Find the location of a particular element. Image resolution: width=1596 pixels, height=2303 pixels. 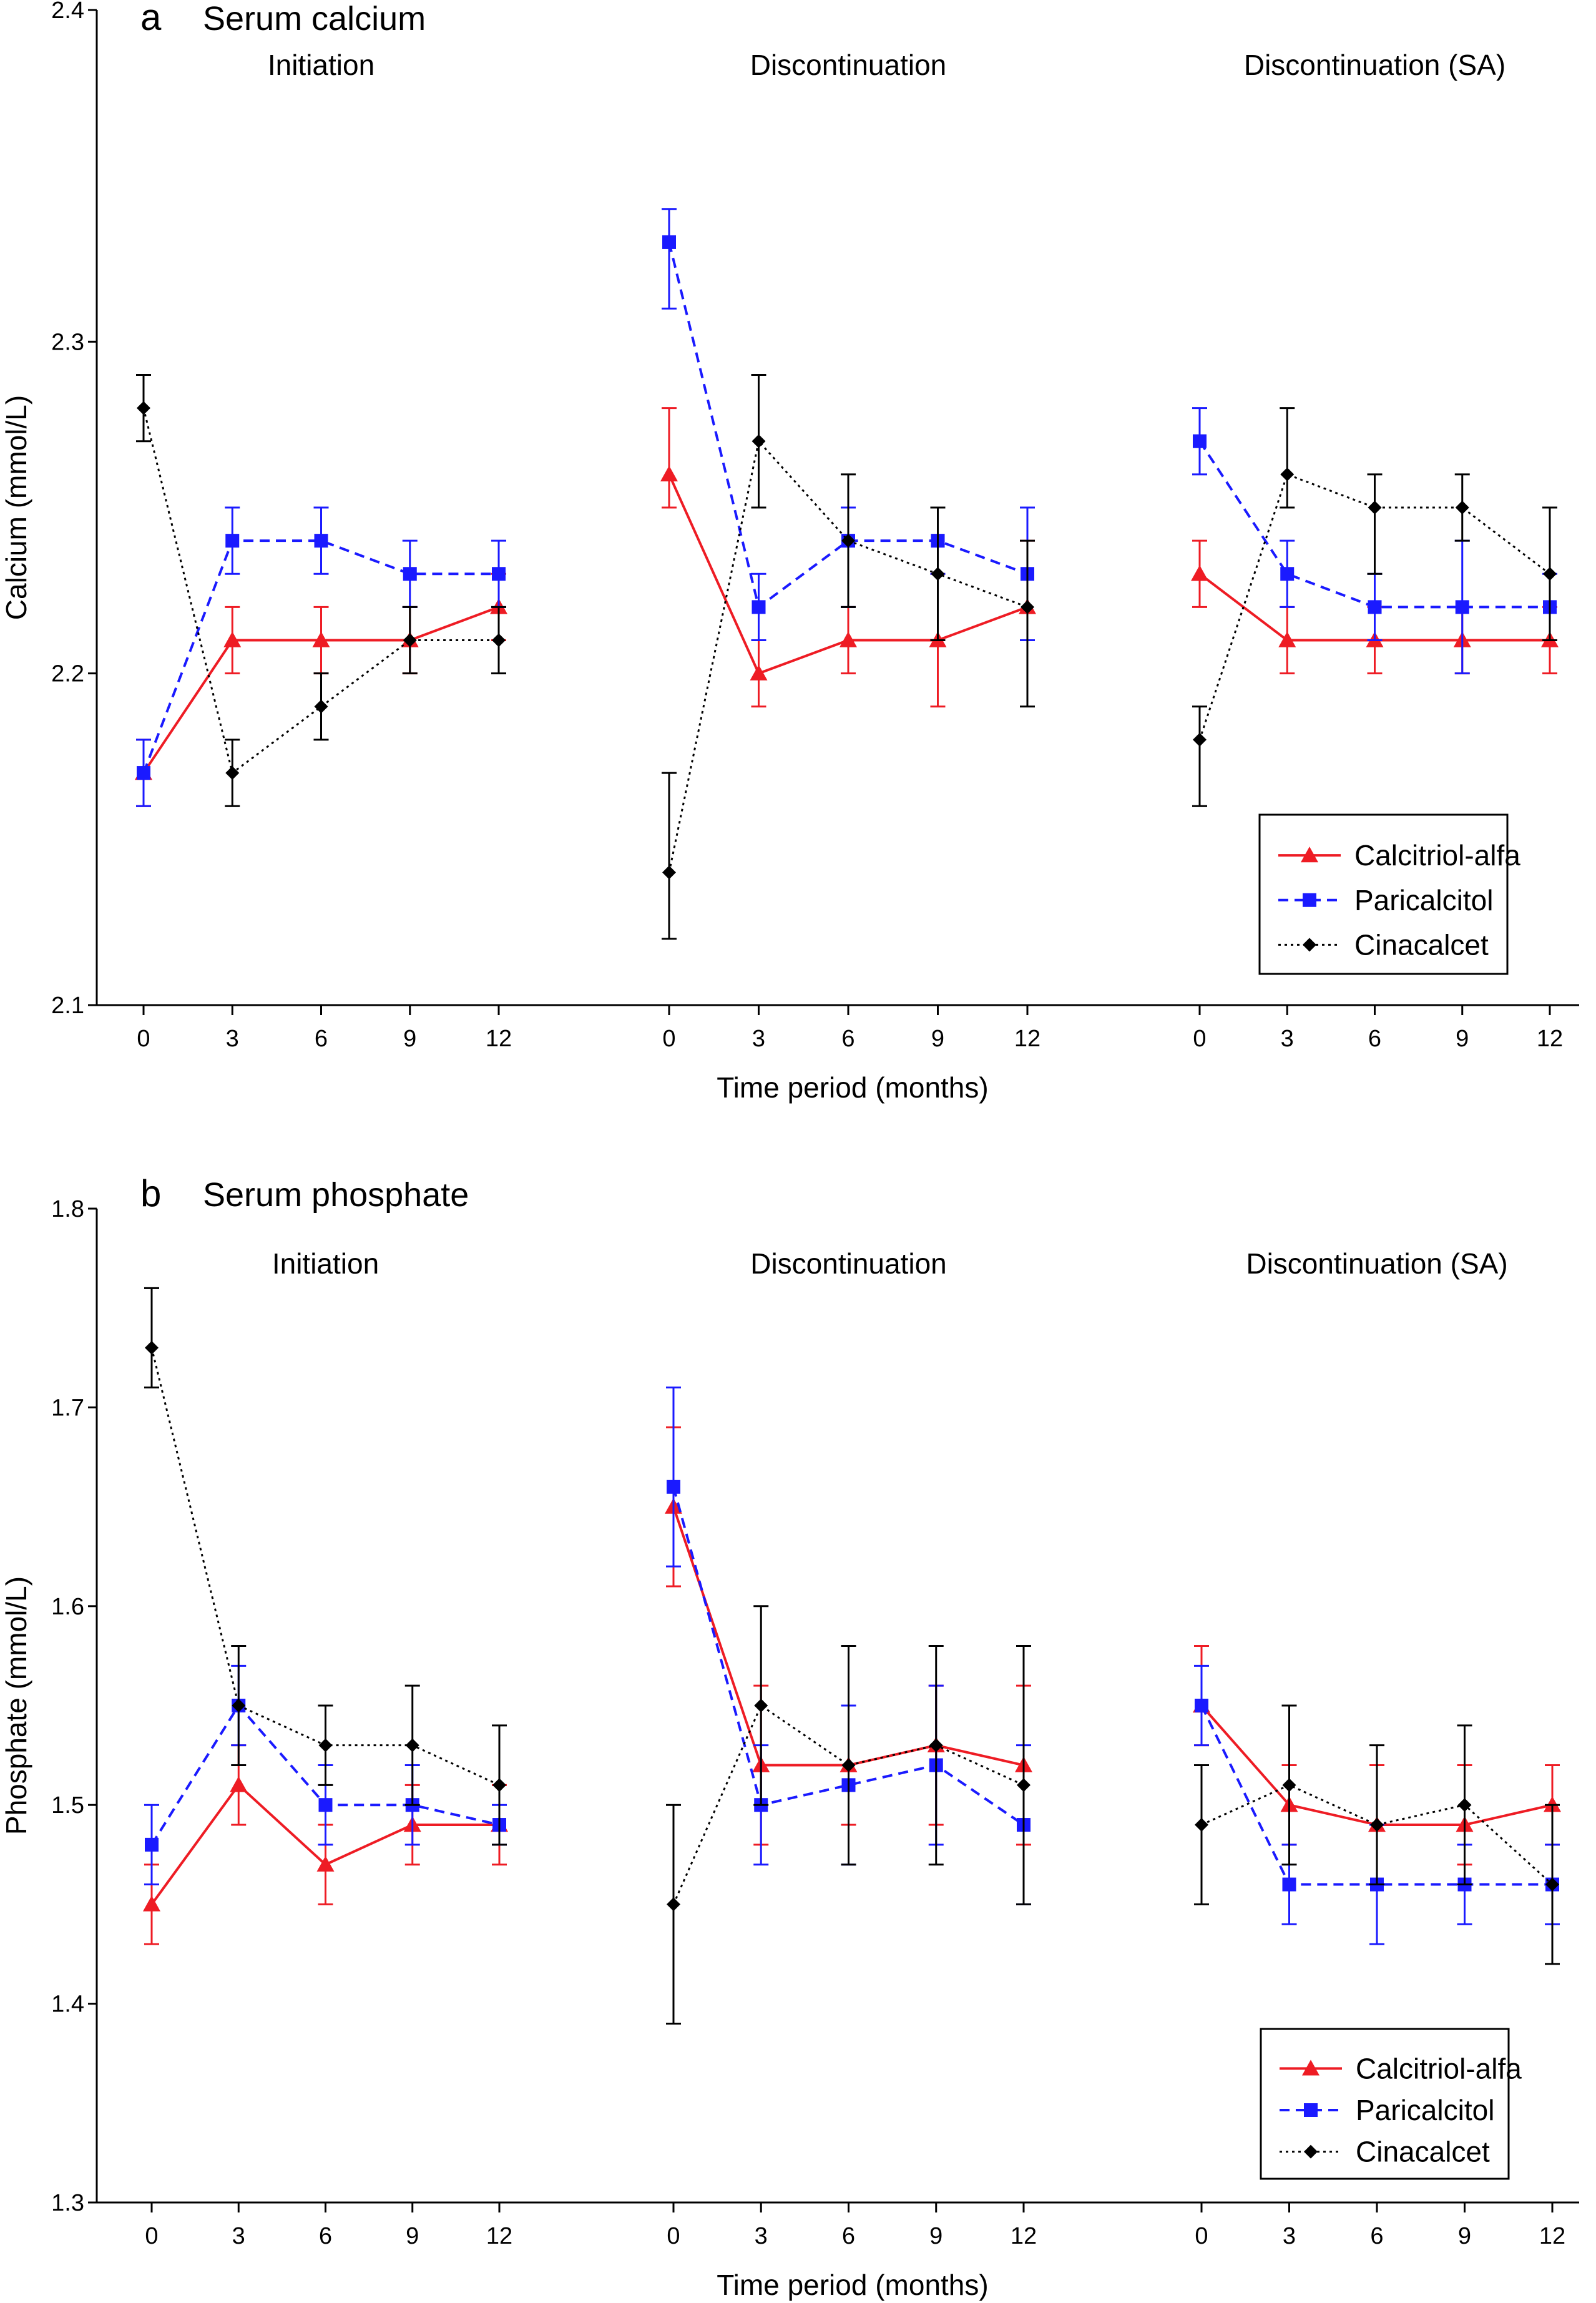

legend-box is located at coordinates (1385, 2104).